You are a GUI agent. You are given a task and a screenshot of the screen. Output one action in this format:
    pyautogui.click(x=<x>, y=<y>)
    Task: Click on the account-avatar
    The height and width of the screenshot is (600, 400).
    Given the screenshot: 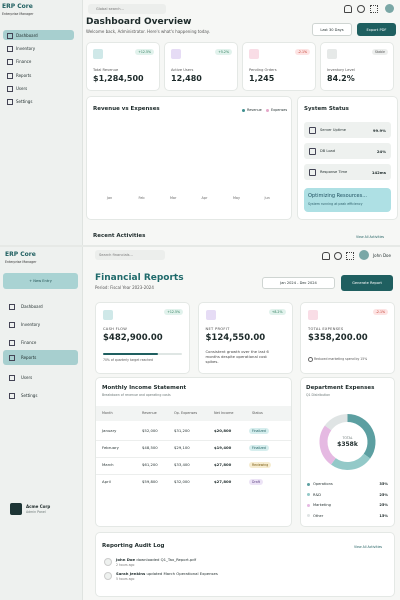 What is the action you would take?
    pyautogui.click(x=16, y=509)
    